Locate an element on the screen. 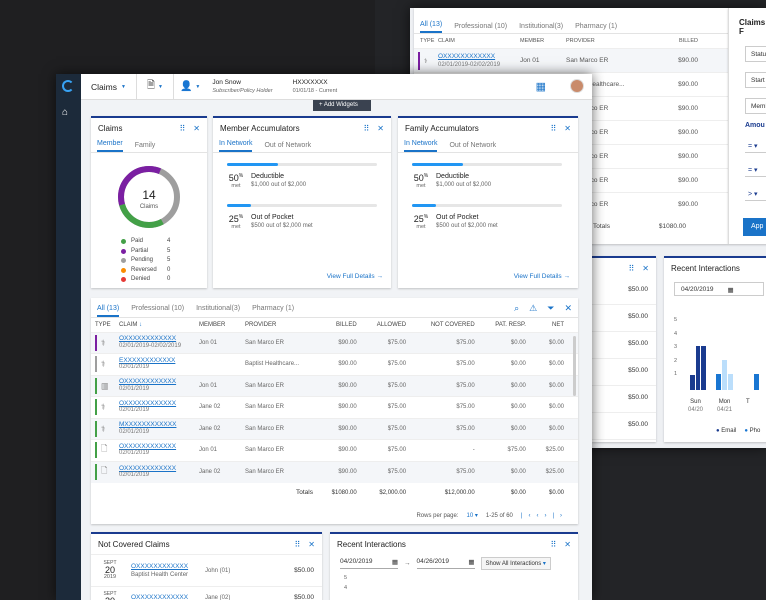 This screenshot has height=600, width=766. percent-met: met is located at coordinates (236, 186).